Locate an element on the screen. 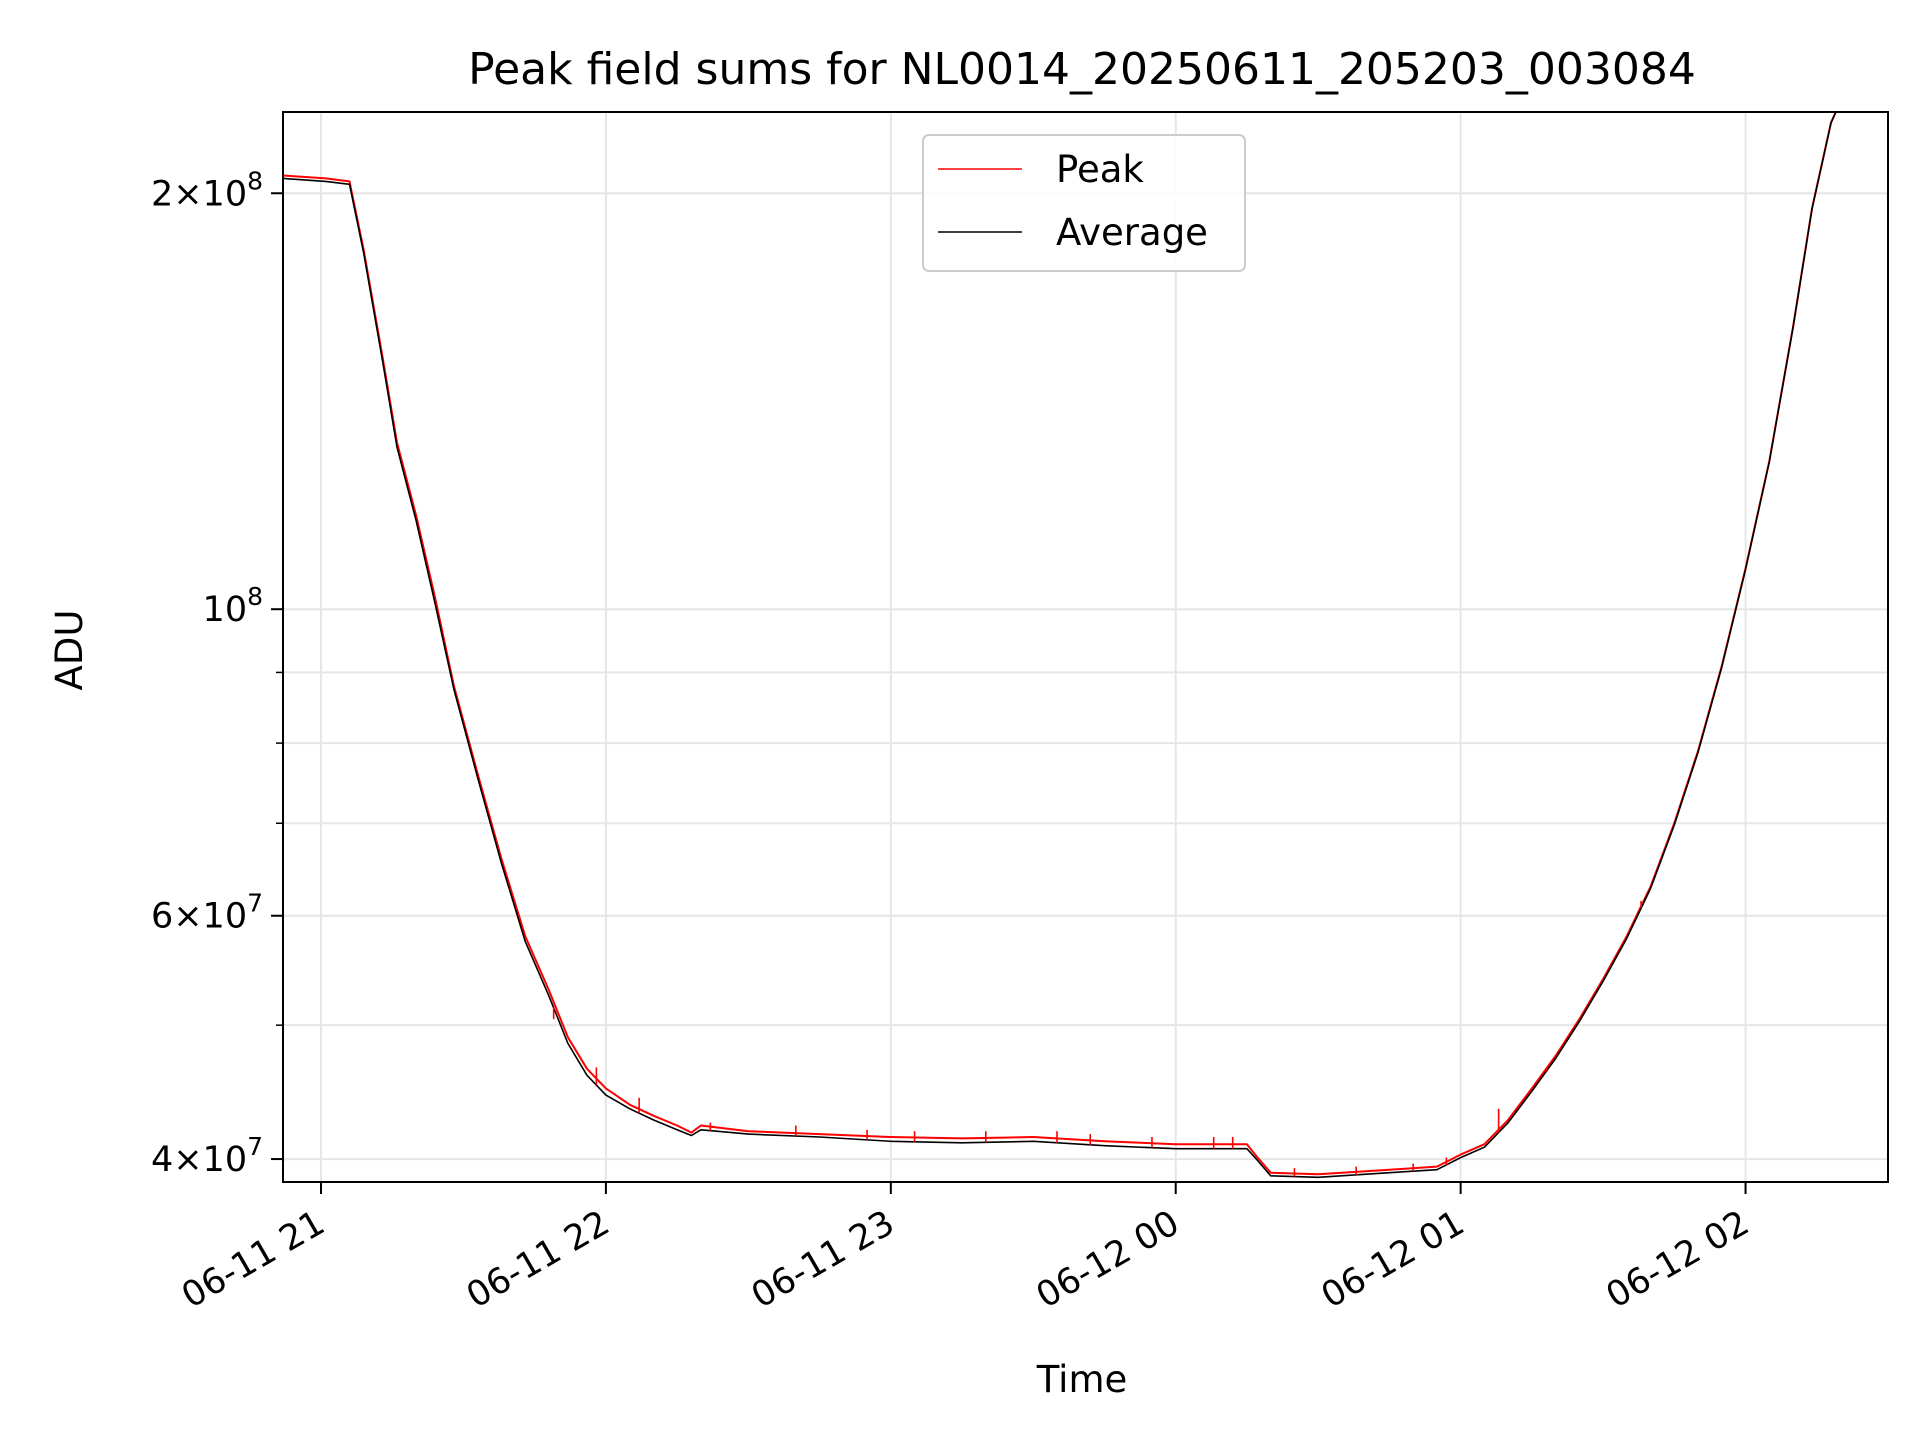 The image size is (1920, 1440). legend-label-average: Average is located at coordinates (1132, 232).